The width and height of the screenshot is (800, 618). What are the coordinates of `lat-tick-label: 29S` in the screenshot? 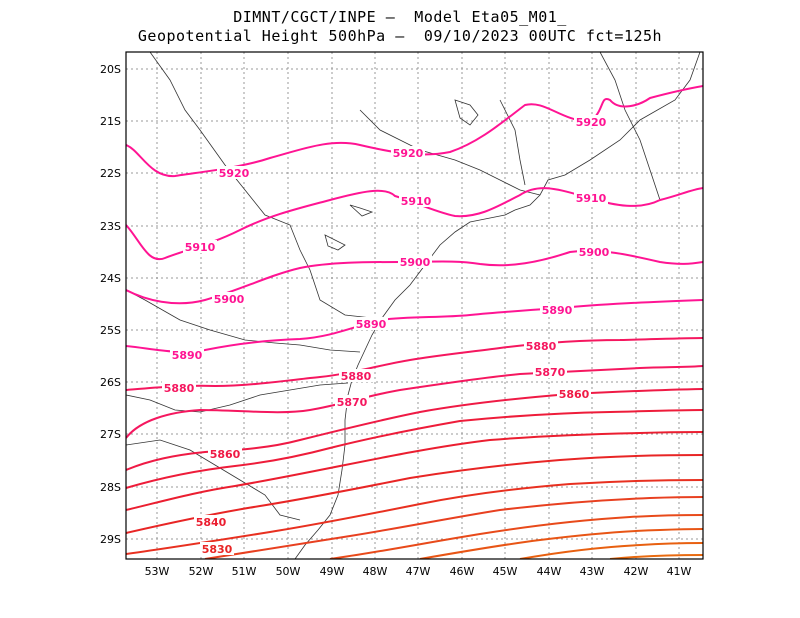 It's located at (110, 539).